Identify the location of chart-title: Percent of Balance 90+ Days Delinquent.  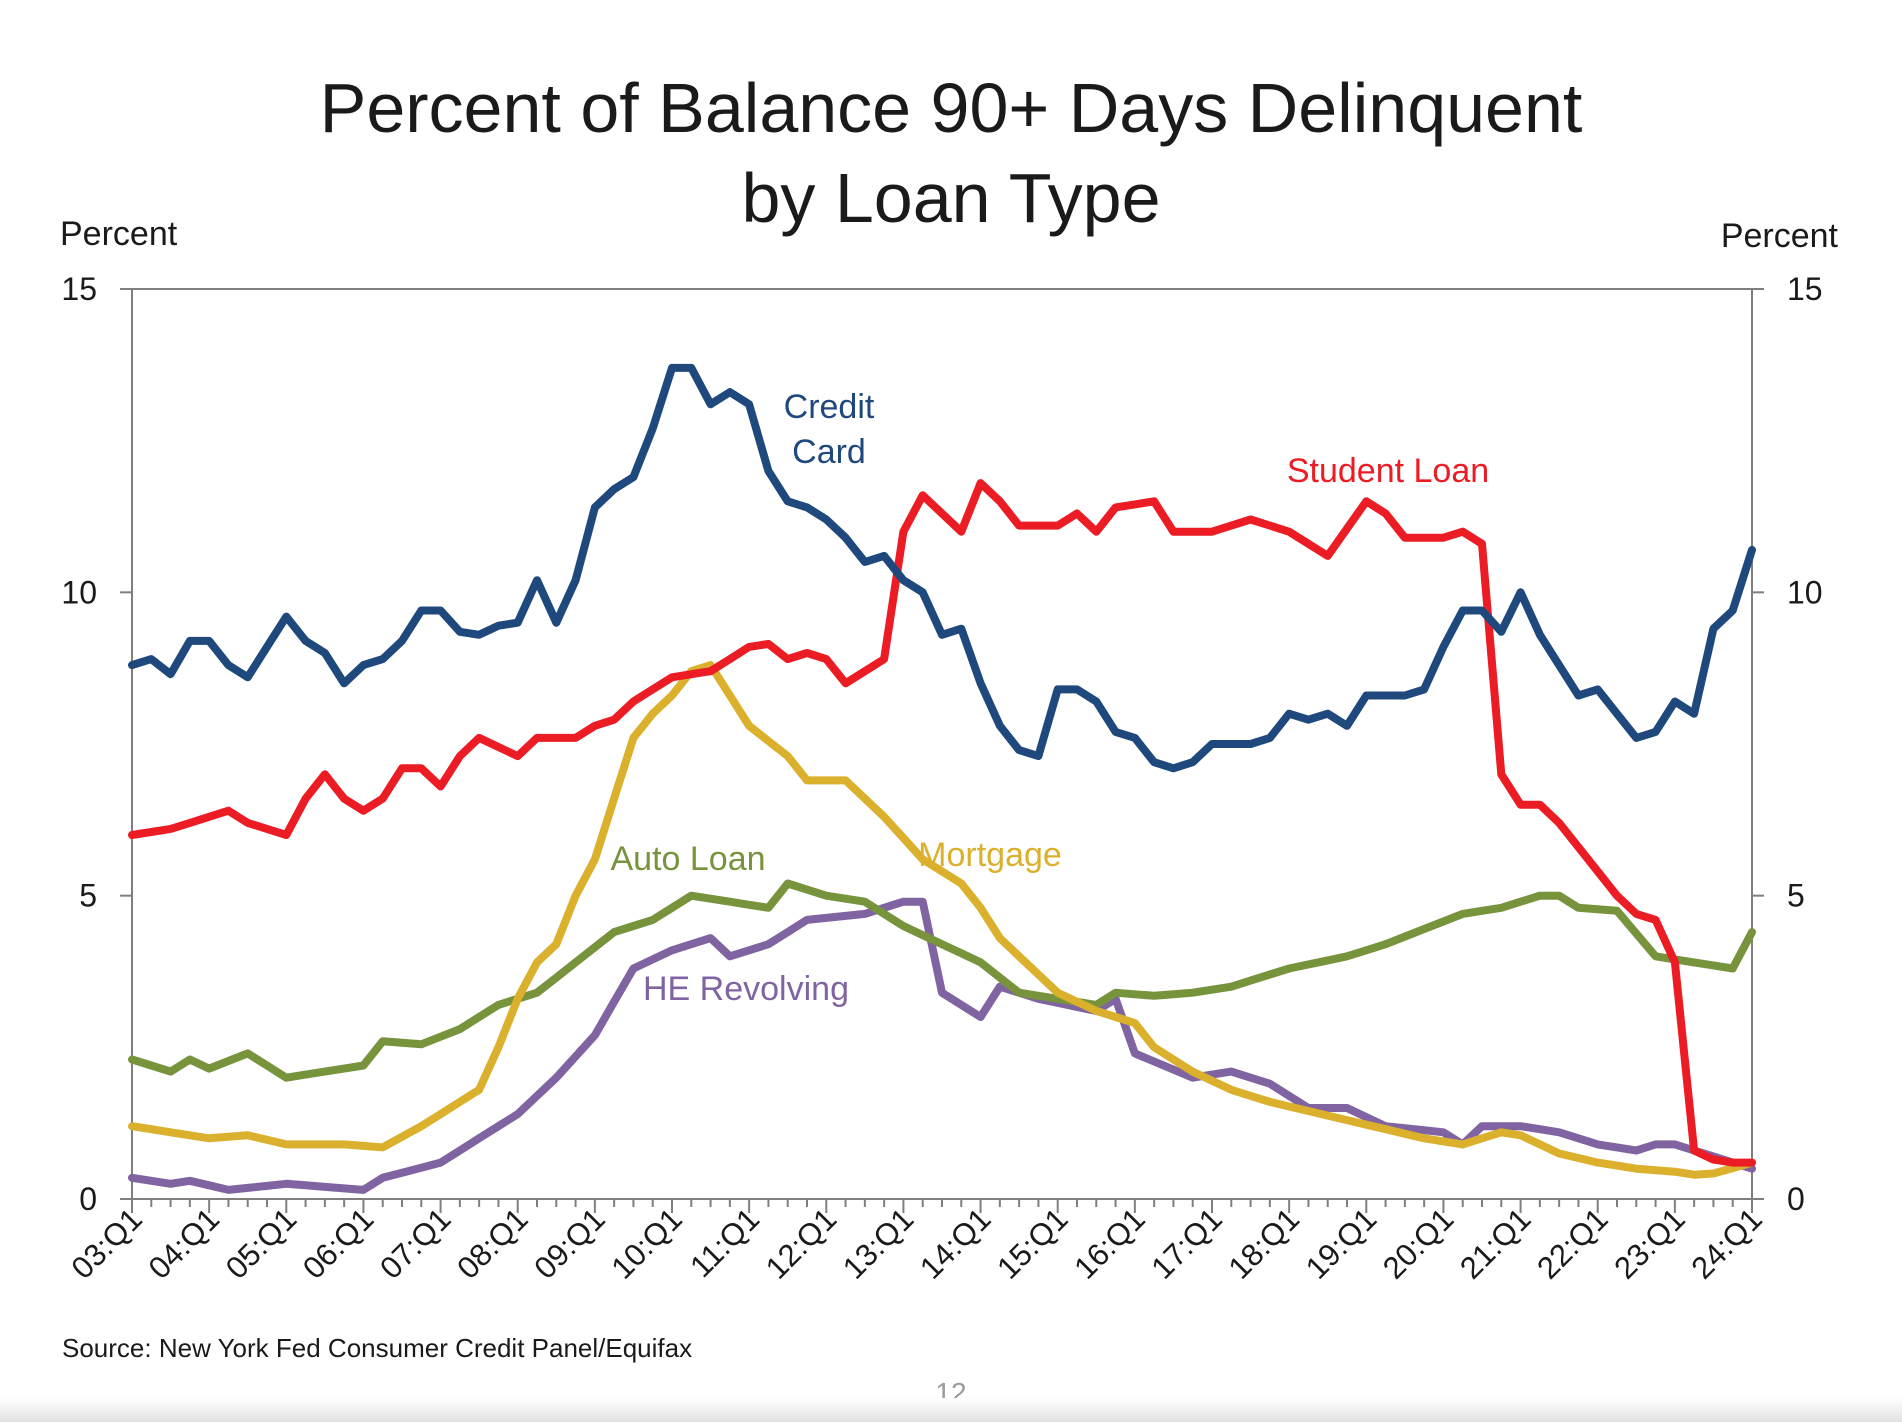
(951, 108).